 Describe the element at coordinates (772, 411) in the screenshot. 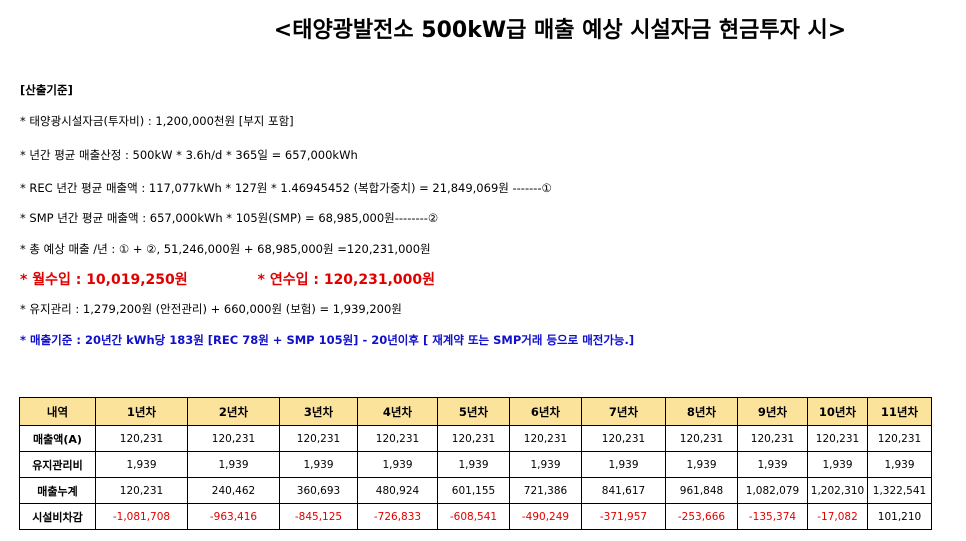

I see `year-header: 9년차` at that location.